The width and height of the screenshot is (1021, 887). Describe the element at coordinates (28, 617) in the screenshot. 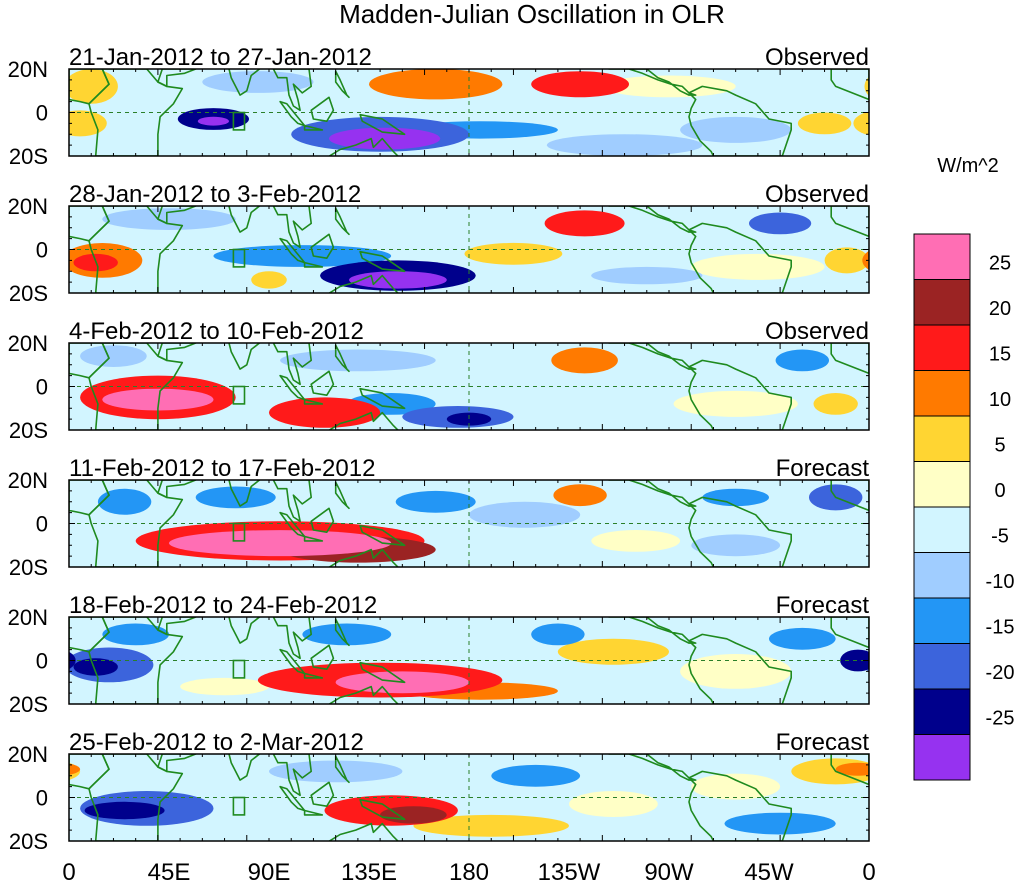

I see `y-tick-label: 20N` at that location.